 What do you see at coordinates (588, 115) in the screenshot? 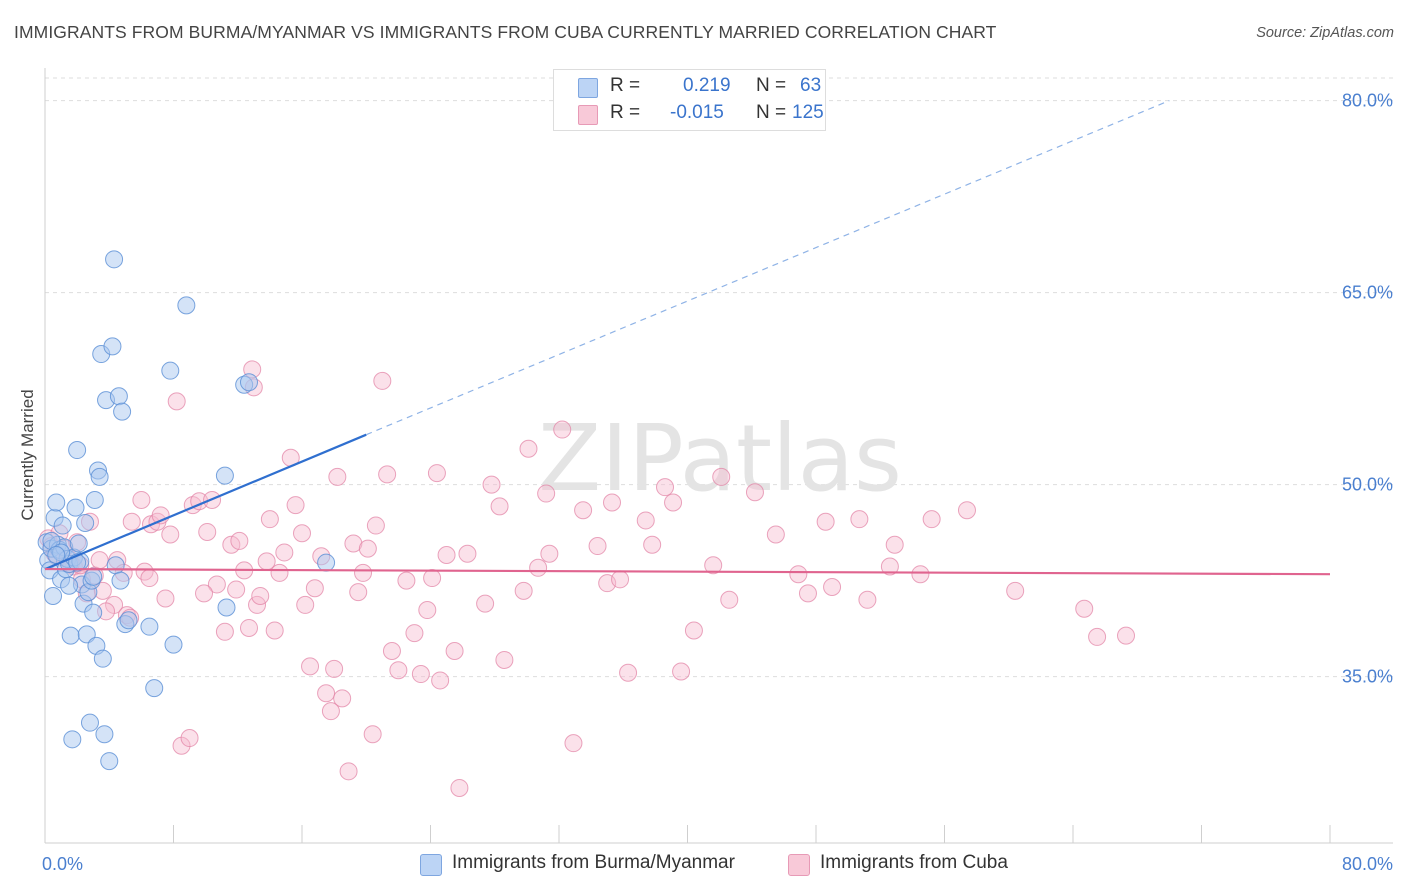
I see `legend-swatch-cuba` at bounding box center [588, 115].